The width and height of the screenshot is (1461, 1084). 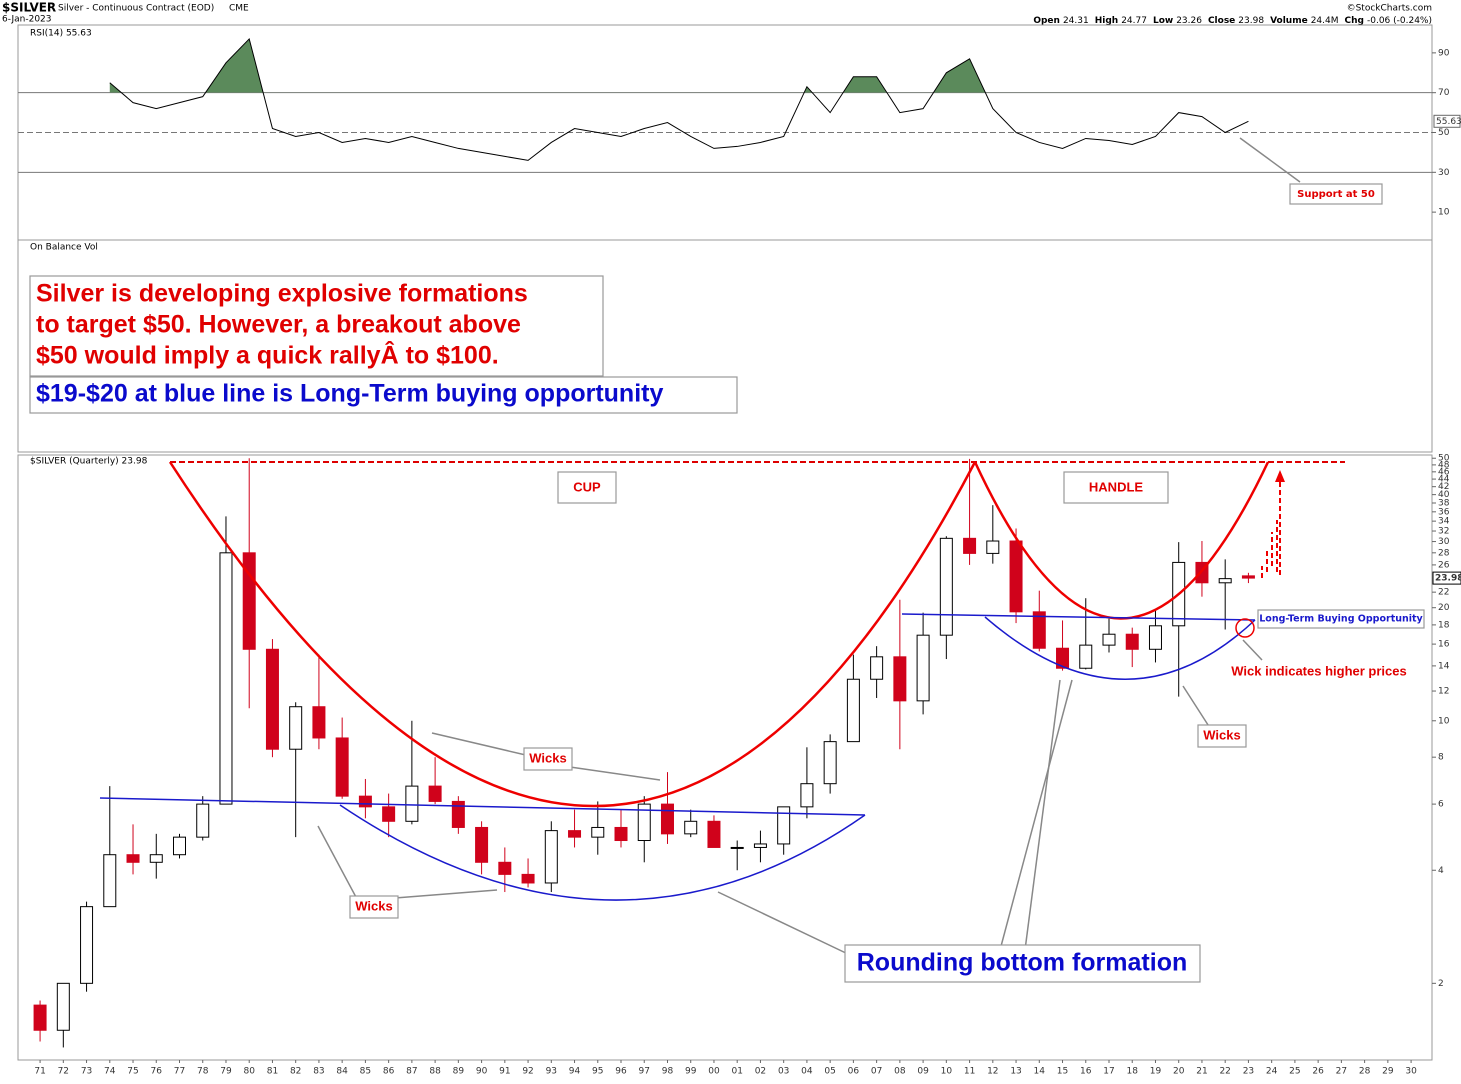 I want to click on arrow-head, so click(x=1280, y=476).